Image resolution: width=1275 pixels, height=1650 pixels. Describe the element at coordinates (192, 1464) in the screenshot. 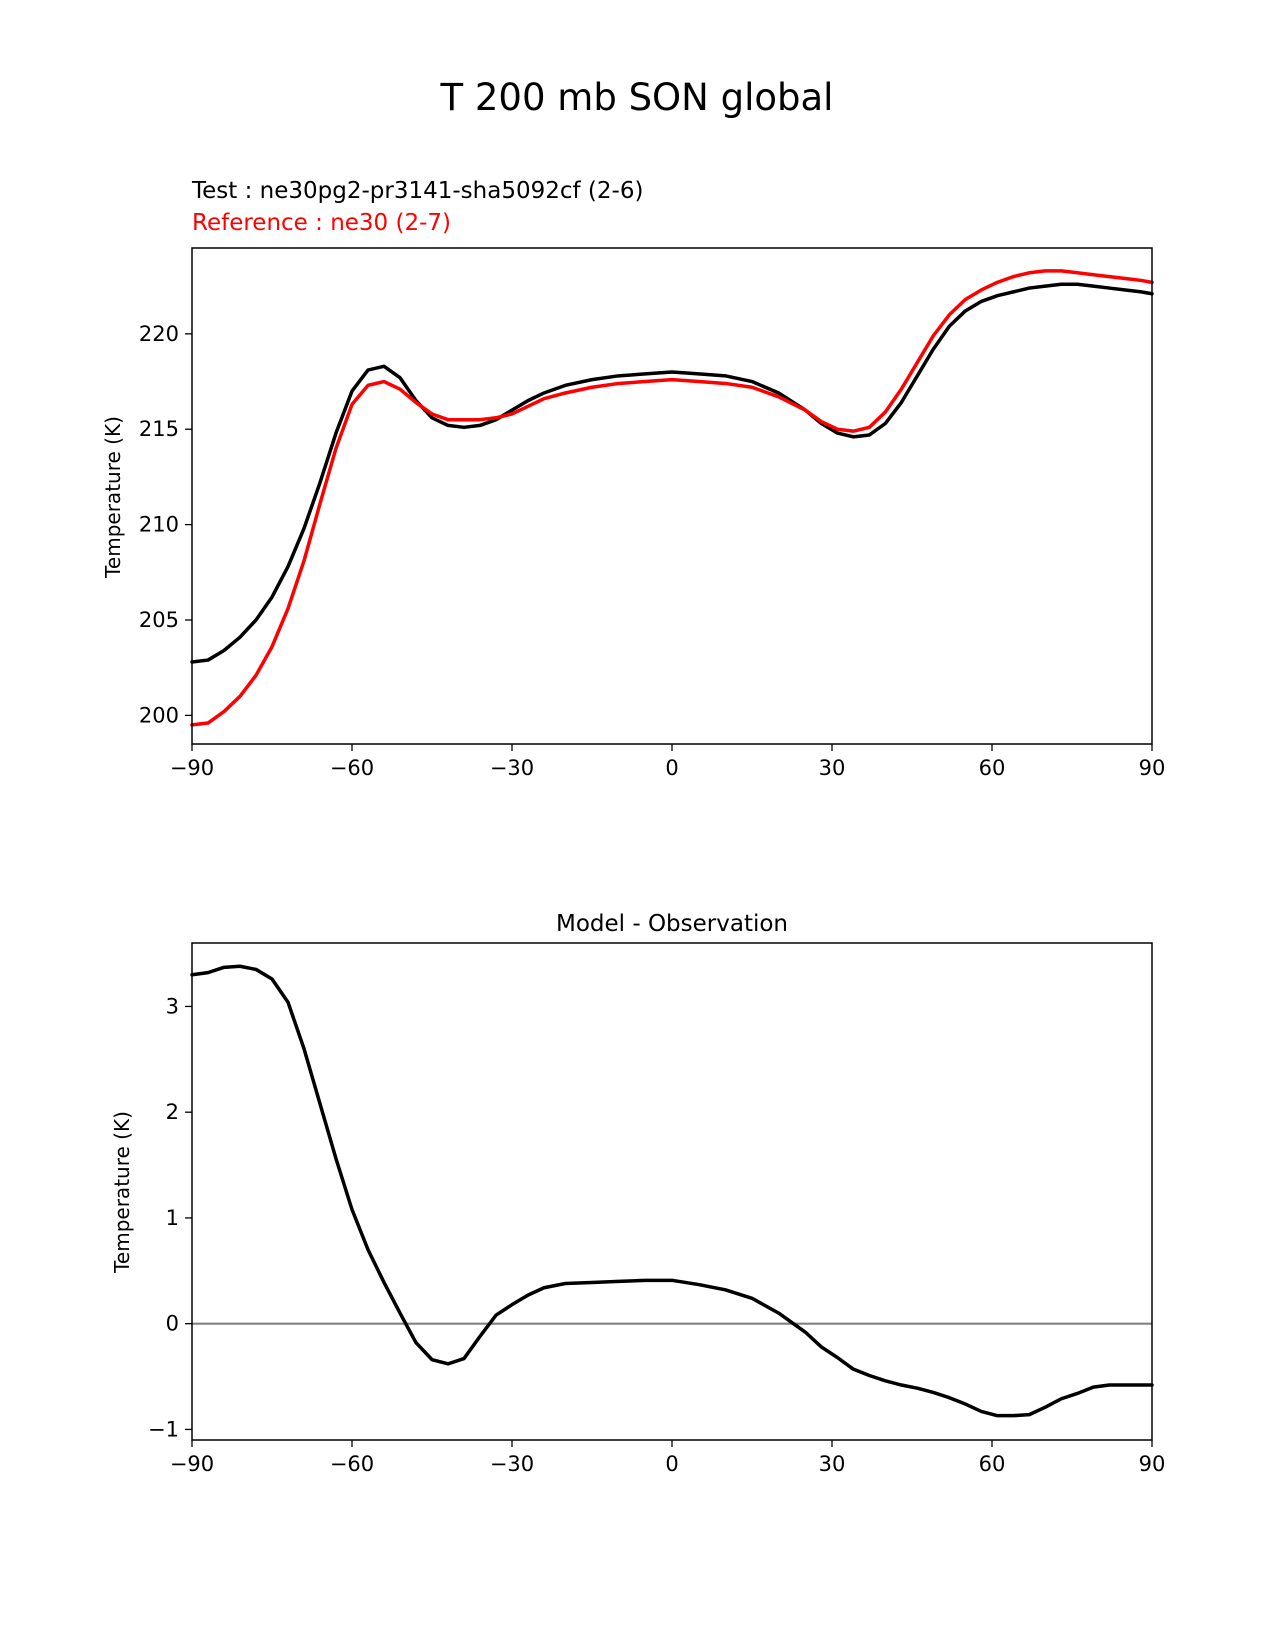

I see `bottom-xtick-label: −90` at that location.